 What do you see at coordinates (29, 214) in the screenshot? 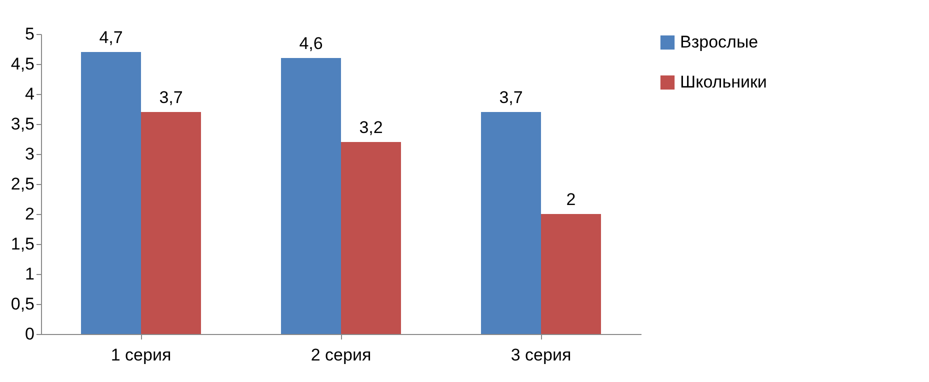
I see `y-tick-label: 2` at bounding box center [29, 214].